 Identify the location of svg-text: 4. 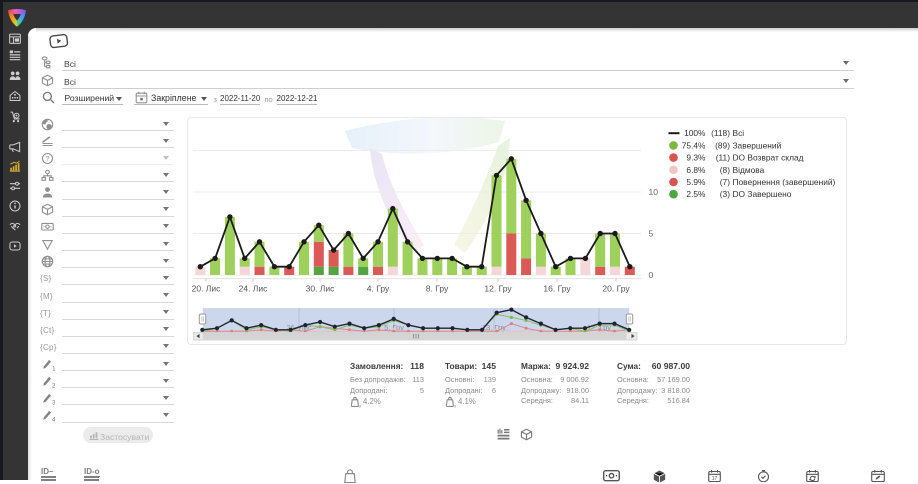
(53, 420).